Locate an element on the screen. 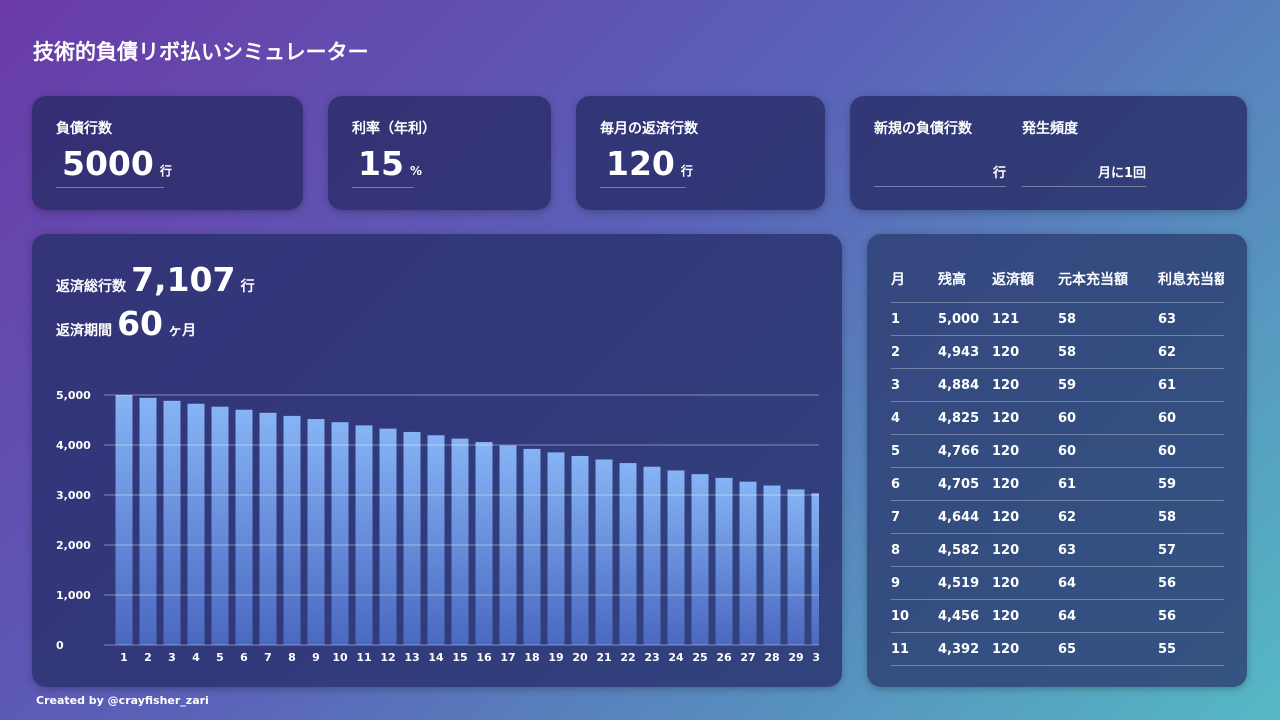 This screenshot has width=1280, height=720. table-cell: 59 is located at coordinates (1191, 484).